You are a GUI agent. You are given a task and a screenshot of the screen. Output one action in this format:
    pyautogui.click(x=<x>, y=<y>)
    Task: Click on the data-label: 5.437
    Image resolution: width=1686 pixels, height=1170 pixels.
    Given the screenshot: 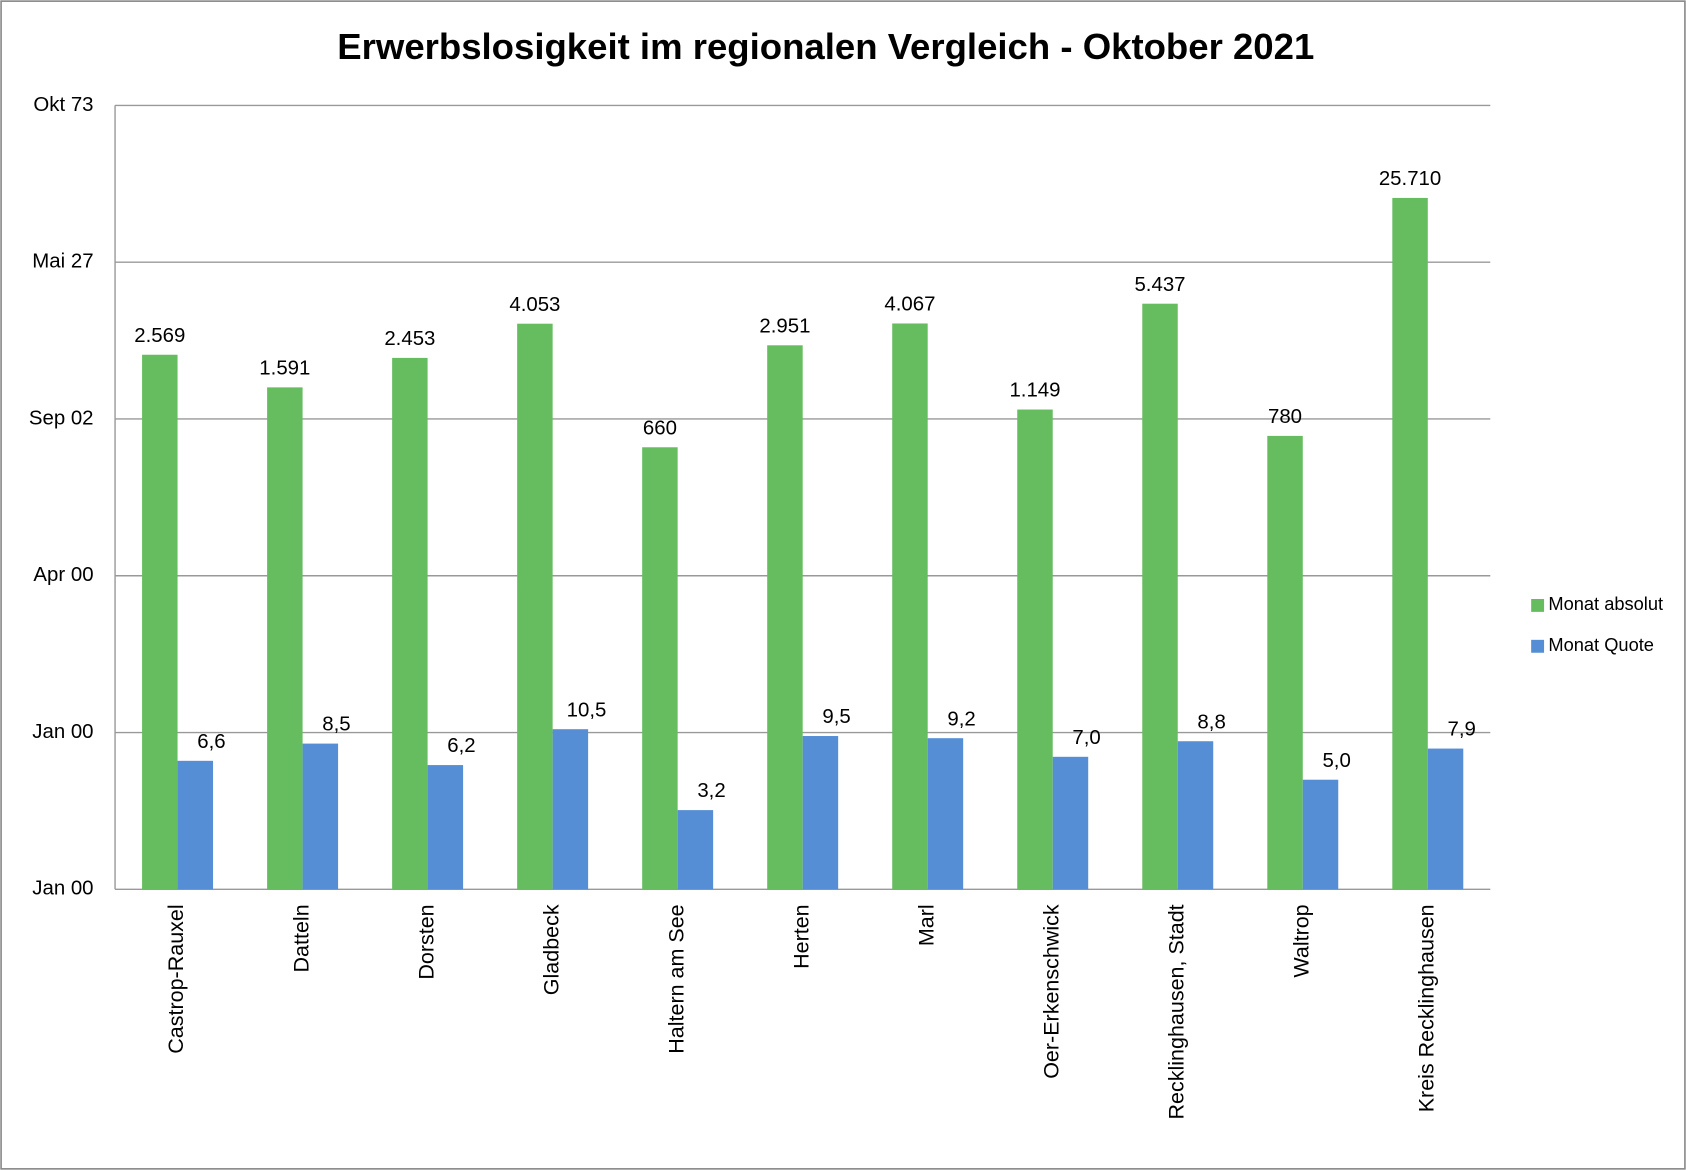 What is the action you would take?
    pyautogui.click(x=1159, y=285)
    